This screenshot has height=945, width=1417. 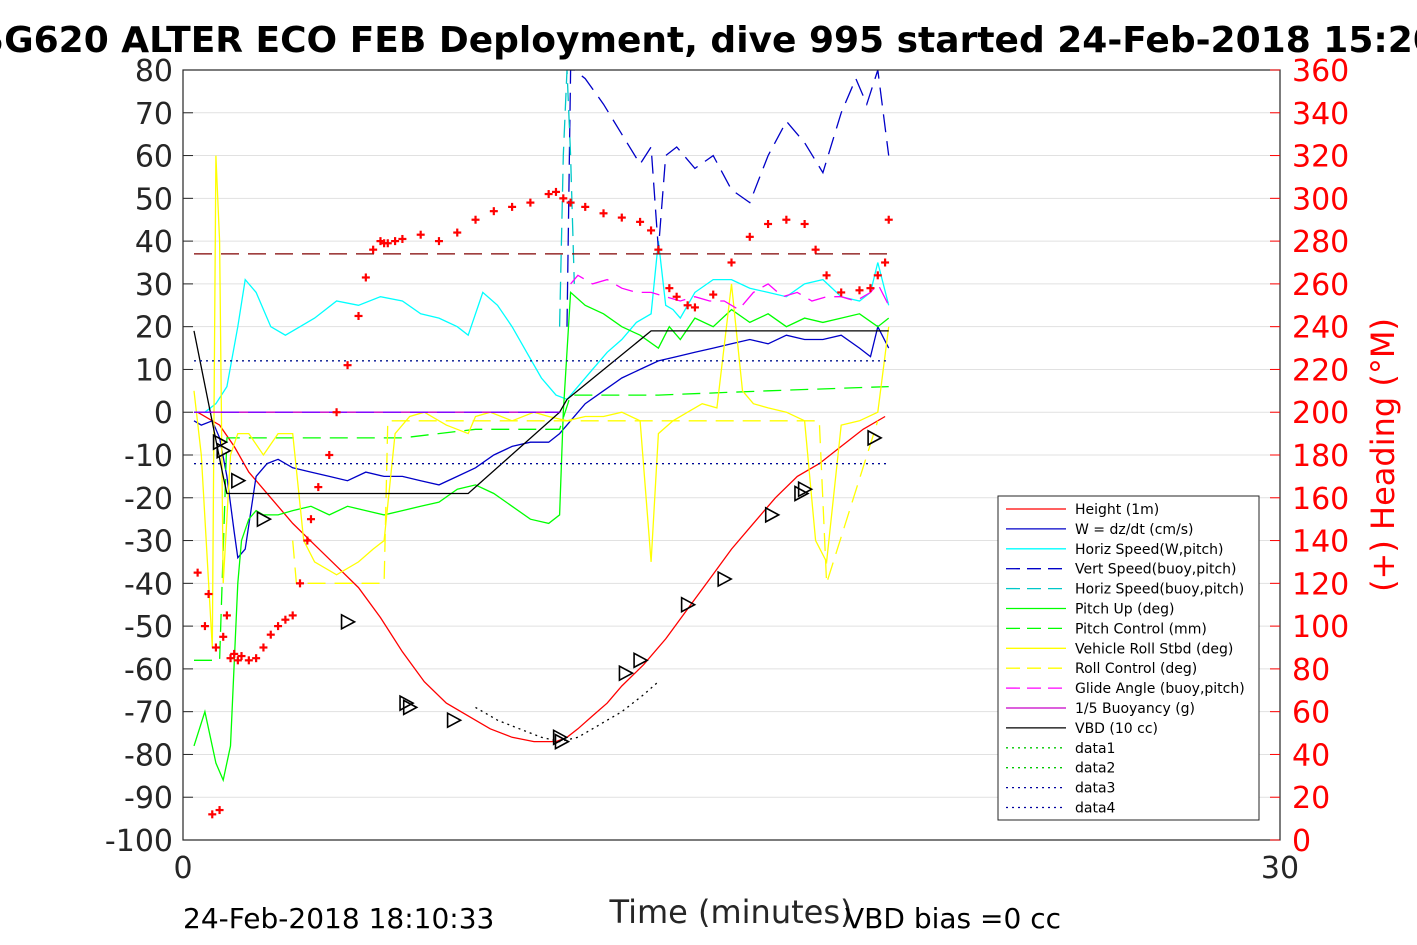 What do you see at coordinates (1311, 713) in the screenshot?
I see `y2-tick-label: 60` at bounding box center [1311, 713].